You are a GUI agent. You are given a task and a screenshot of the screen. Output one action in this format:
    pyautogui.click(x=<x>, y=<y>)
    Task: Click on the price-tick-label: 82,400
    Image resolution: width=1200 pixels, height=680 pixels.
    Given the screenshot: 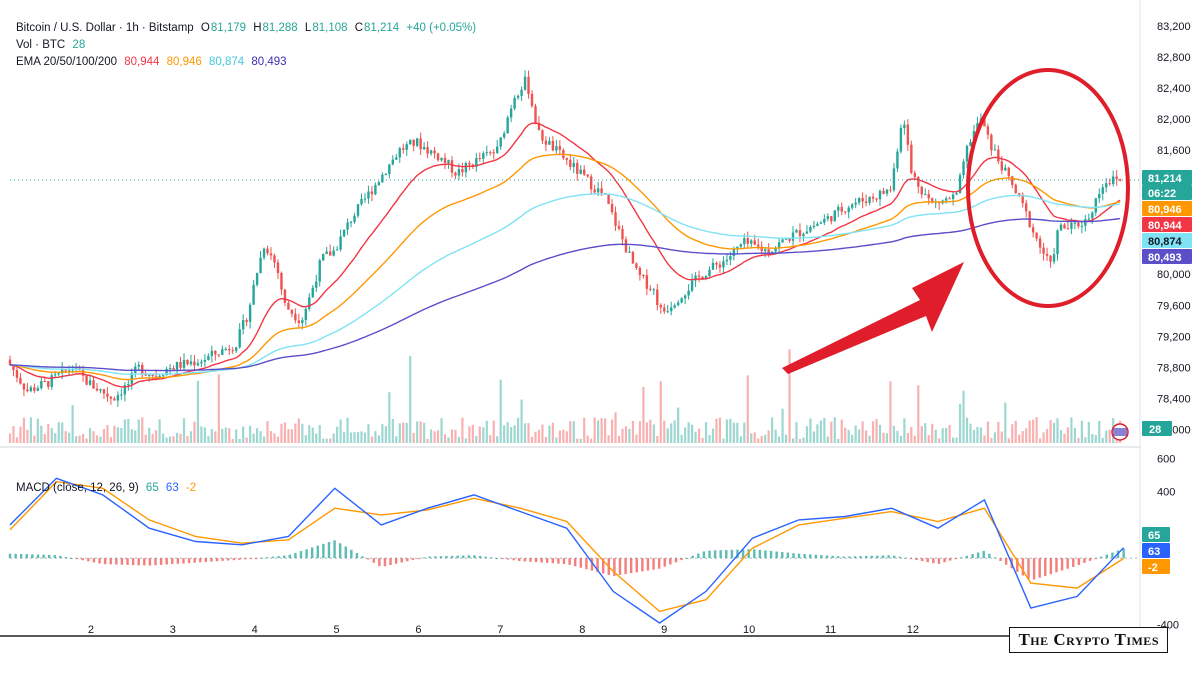 What is the action you would take?
    pyautogui.click(x=1174, y=89)
    